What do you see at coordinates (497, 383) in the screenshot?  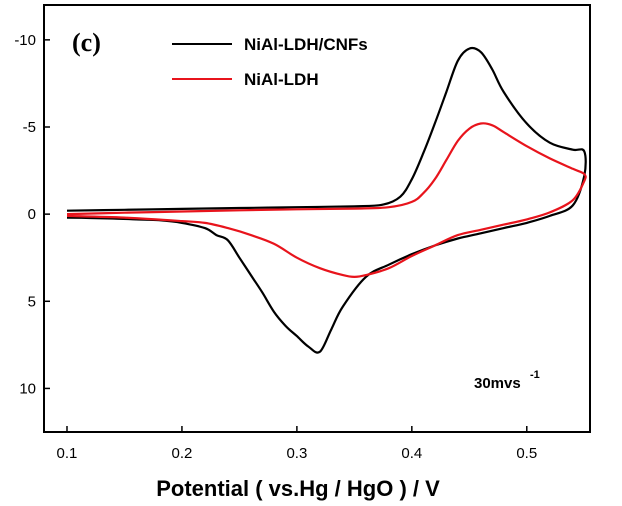 I see `annotation-text: 30mvs` at bounding box center [497, 383].